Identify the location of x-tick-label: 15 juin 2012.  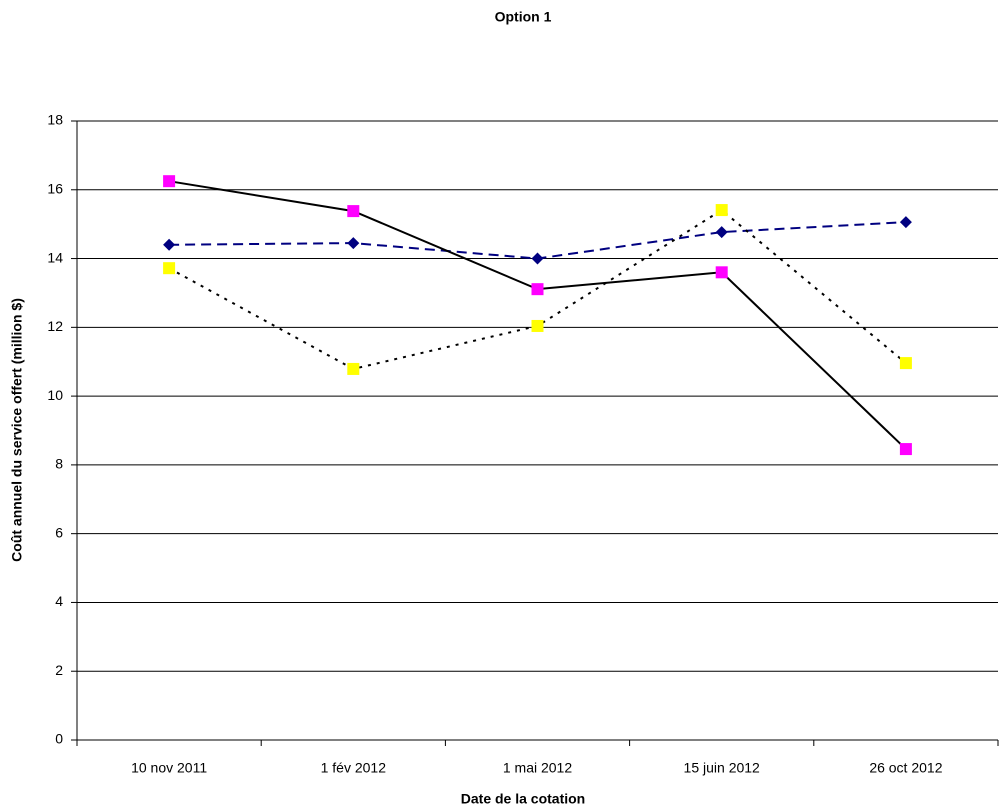
(722, 768).